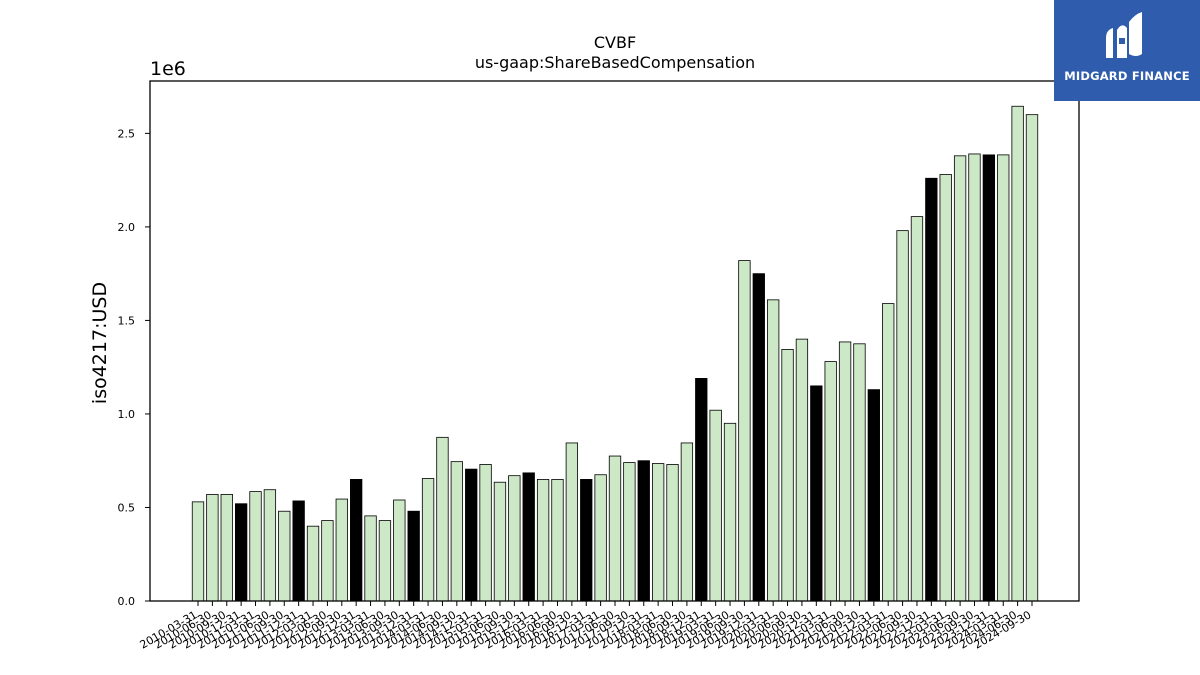  I want to click on y-tick-label: 2.5, so click(127, 133).